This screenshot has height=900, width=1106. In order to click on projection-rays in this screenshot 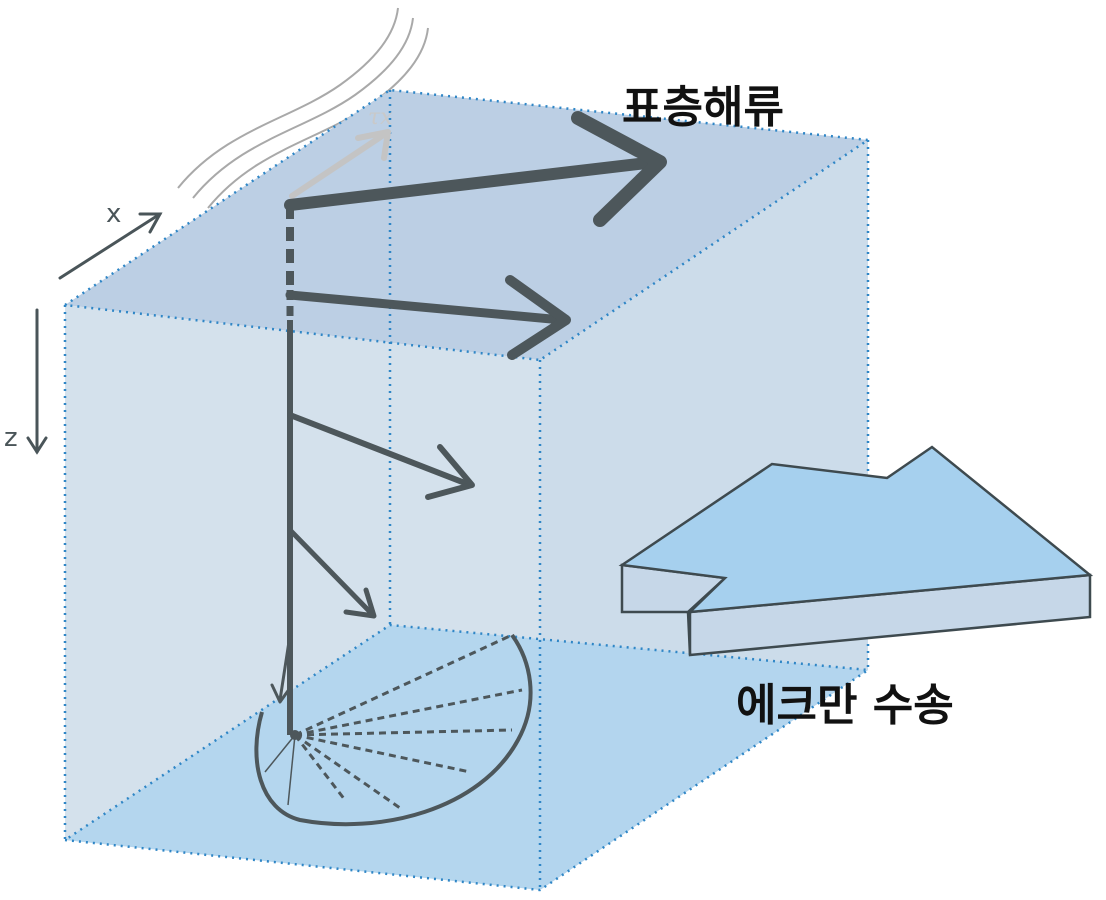, I will do `click(408, 721)`.